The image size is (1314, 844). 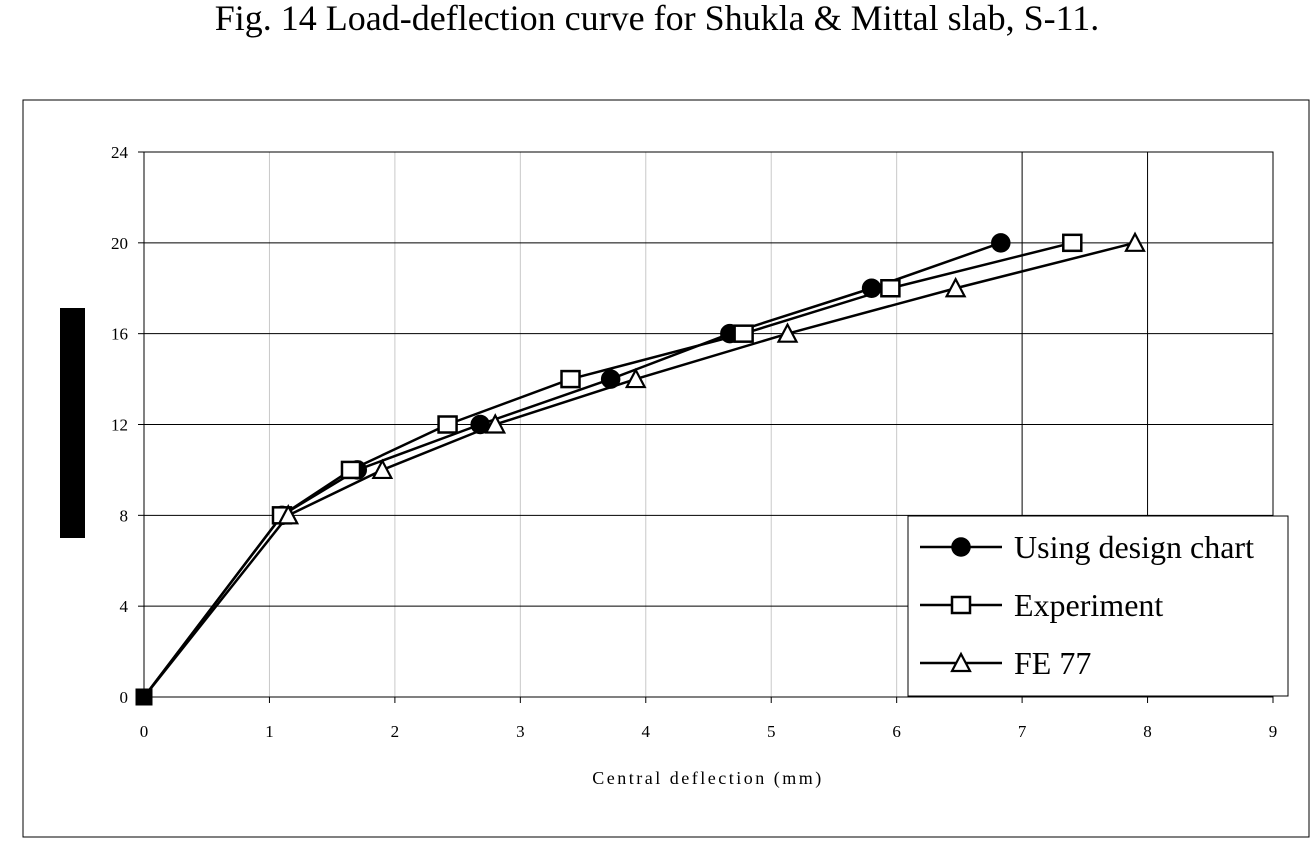 I want to click on legend-item: Using design chart, so click(x=1087, y=547).